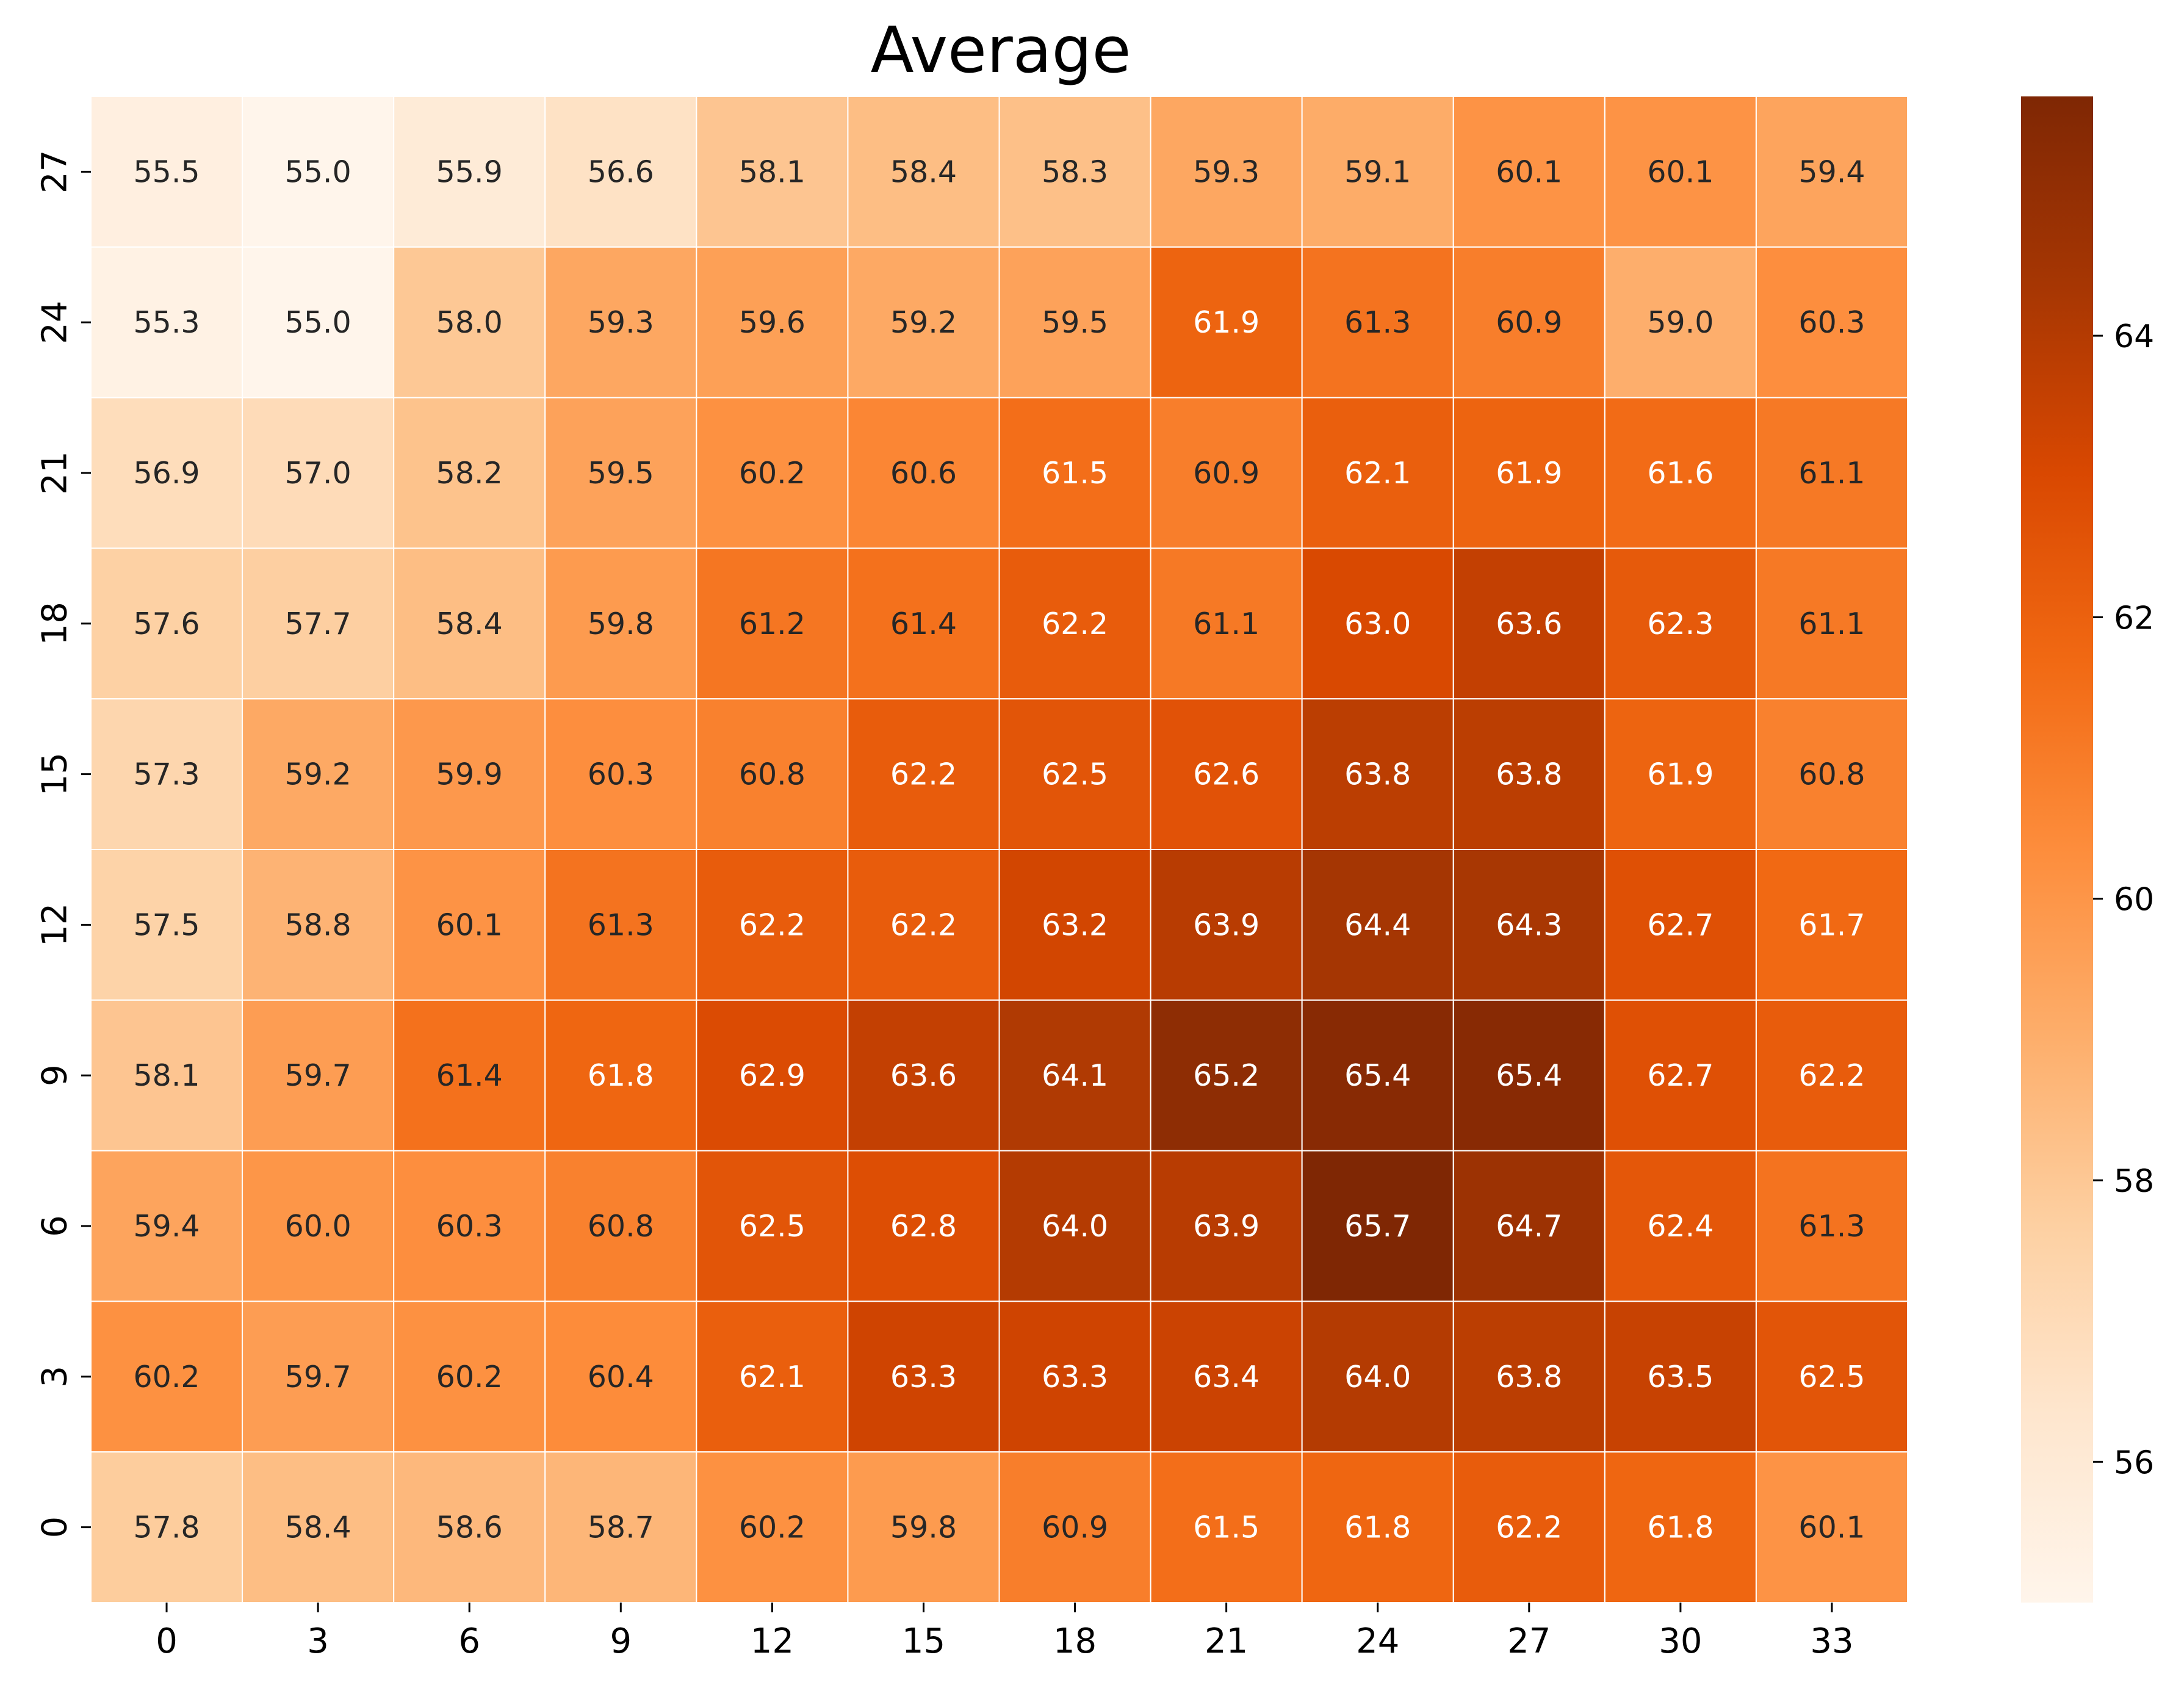 This screenshot has height=1688, width=2184. Describe the element at coordinates (166, 1075) in the screenshot. I see `cell-value-label: 58.1` at that location.